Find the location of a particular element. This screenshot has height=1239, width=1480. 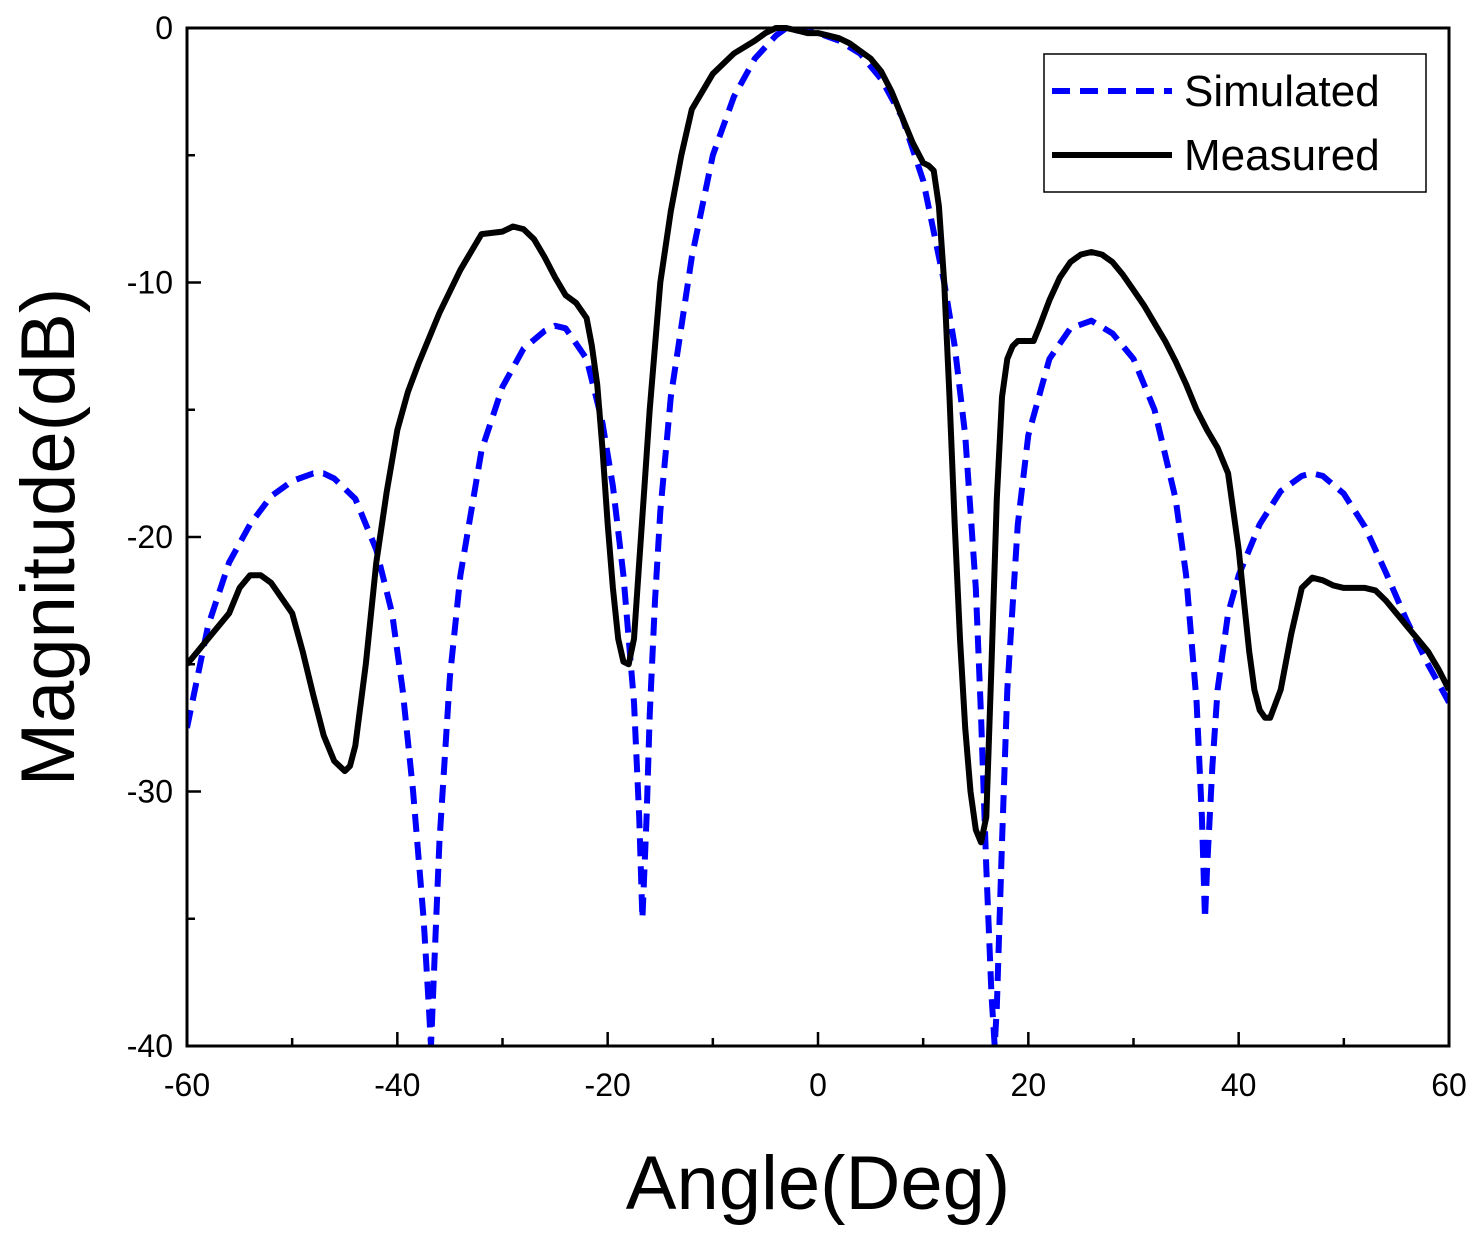

legend-box is located at coordinates (1235, 123).